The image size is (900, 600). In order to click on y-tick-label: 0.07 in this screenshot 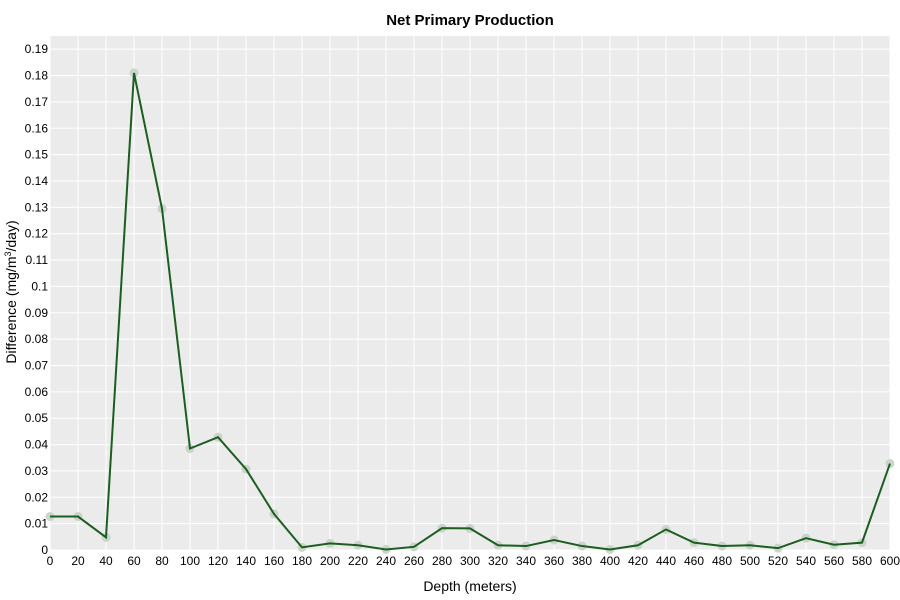, I will do `click(37, 365)`.